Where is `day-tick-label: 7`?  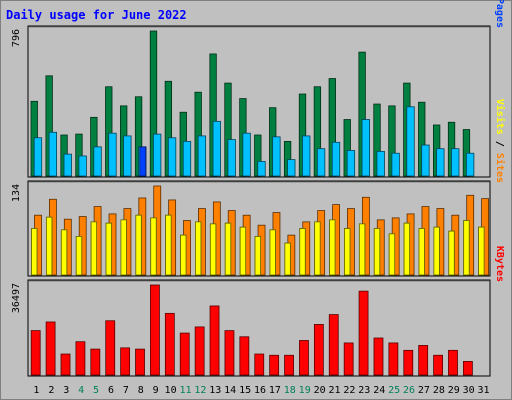 day-tick-label: 7 is located at coordinates (126, 390).